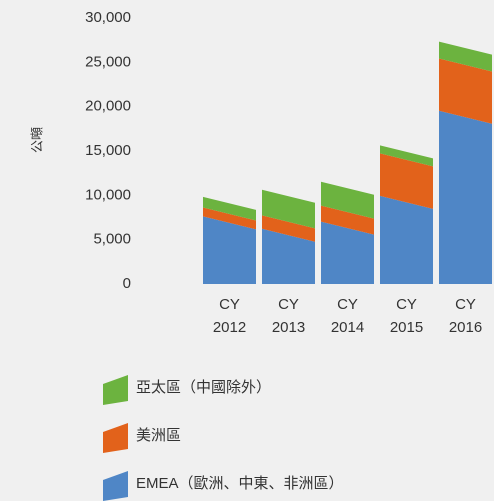 This screenshot has height=501, width=494. Describe the element at coordinates (158, 435) in the screenshot. I see `legend-label: 美洲區` at that location.